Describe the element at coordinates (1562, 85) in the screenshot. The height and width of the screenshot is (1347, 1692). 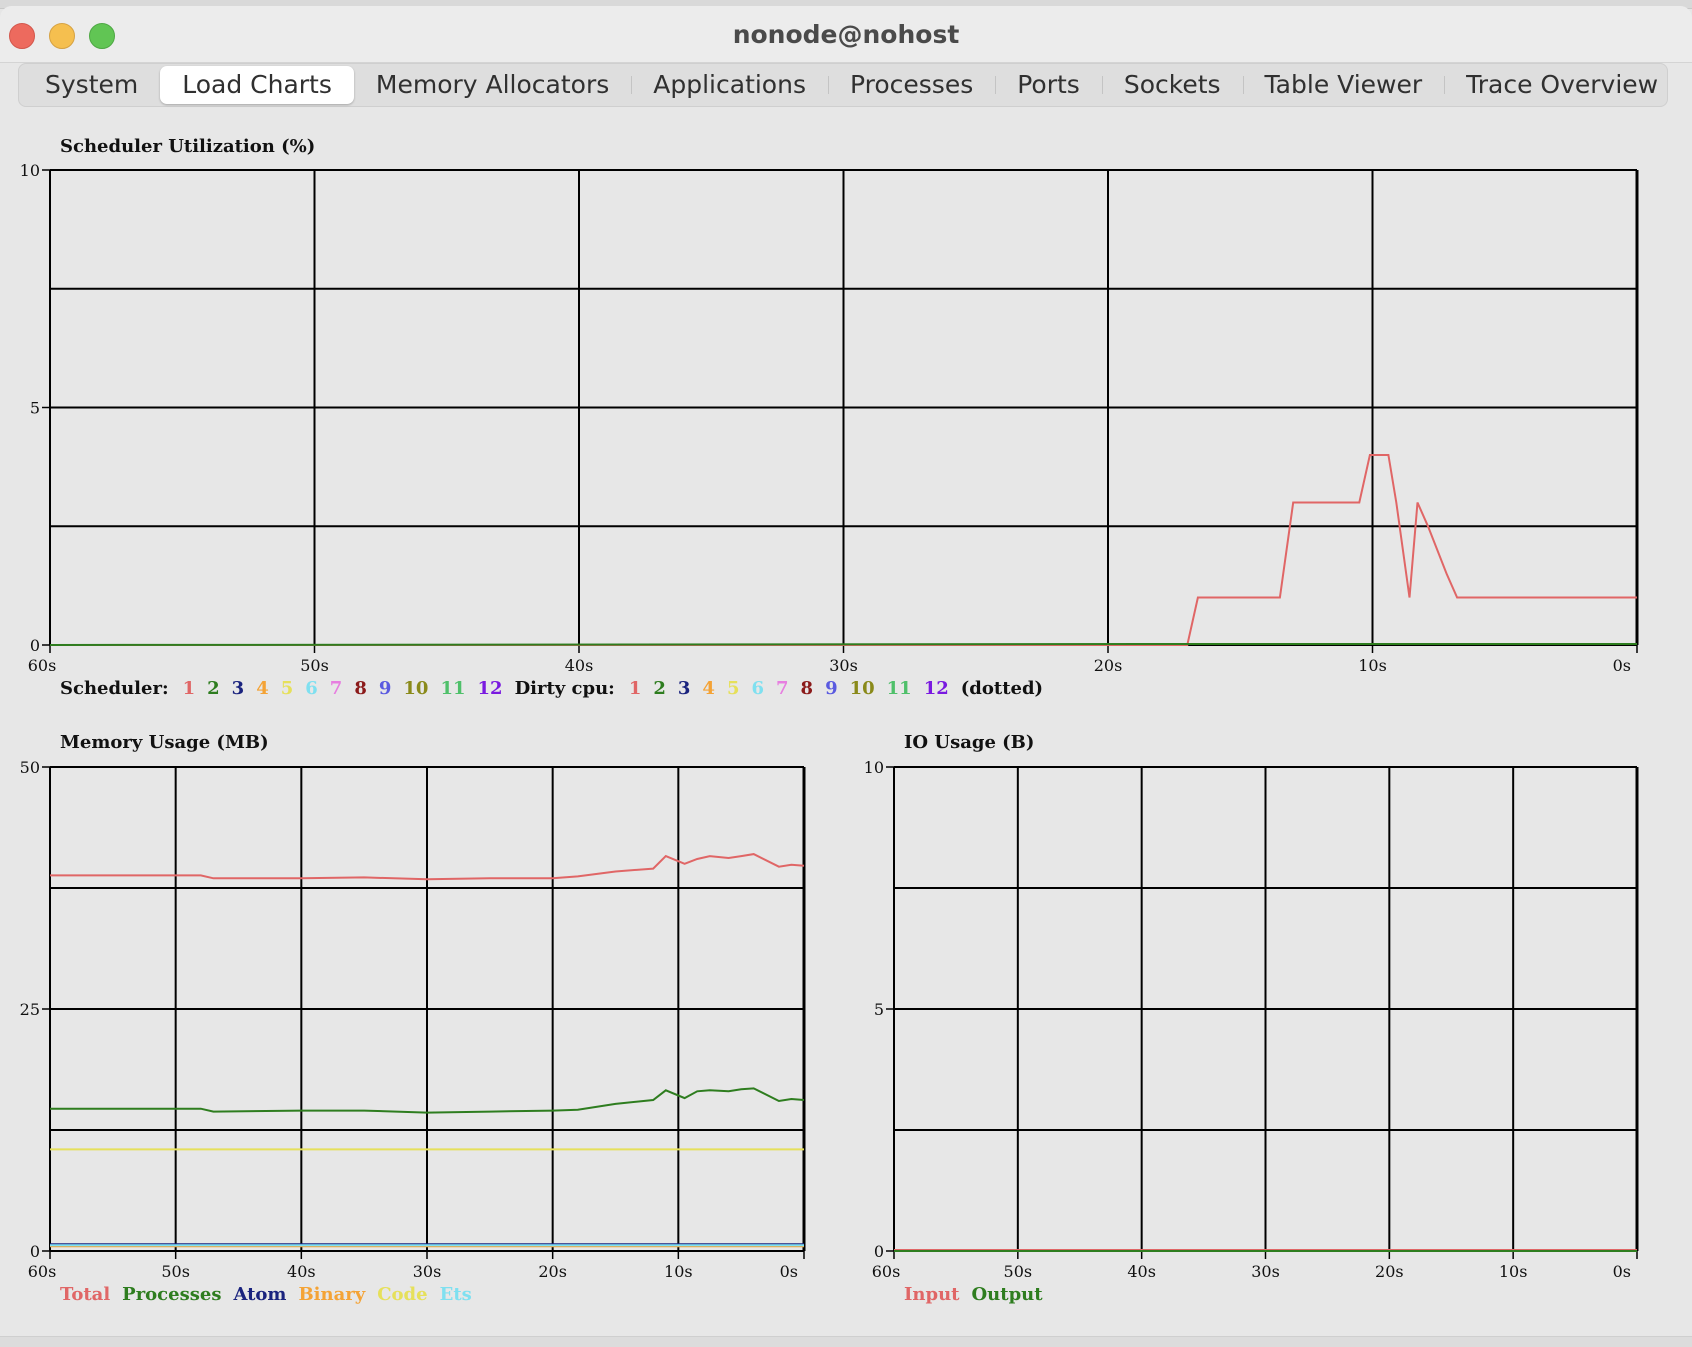
I see `tab-trace-overview: Trace Overview` at that location.